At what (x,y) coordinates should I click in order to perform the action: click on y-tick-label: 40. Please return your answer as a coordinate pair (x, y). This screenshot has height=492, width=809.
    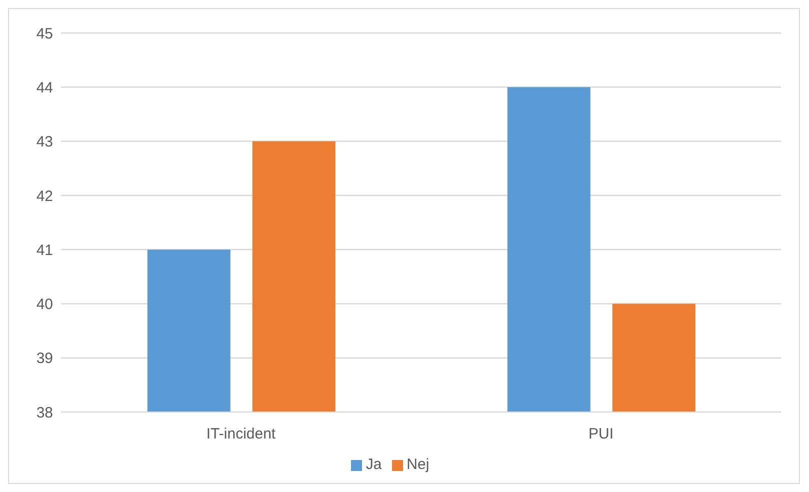
    Looking at the image, I should click on (44, 305).